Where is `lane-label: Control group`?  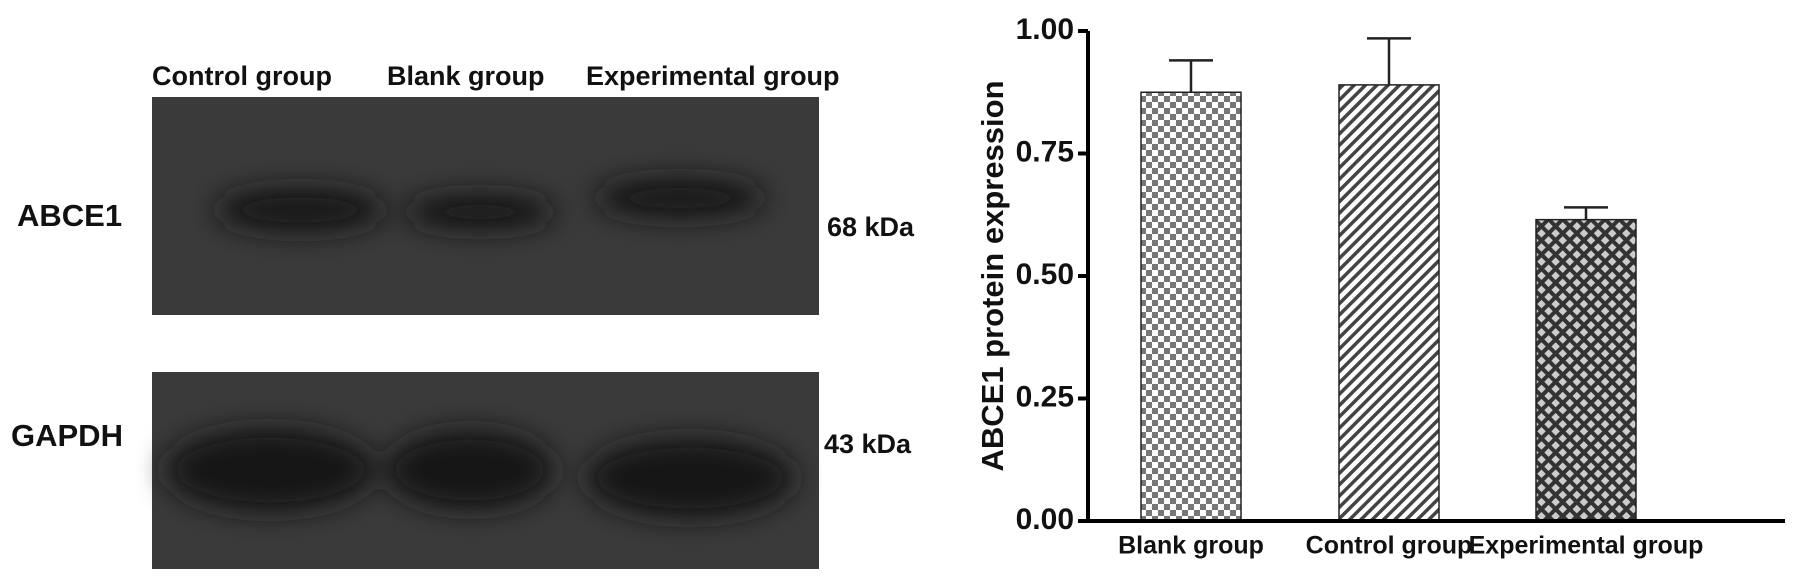
lane-label: Control group is located at coordinates (242, 76).